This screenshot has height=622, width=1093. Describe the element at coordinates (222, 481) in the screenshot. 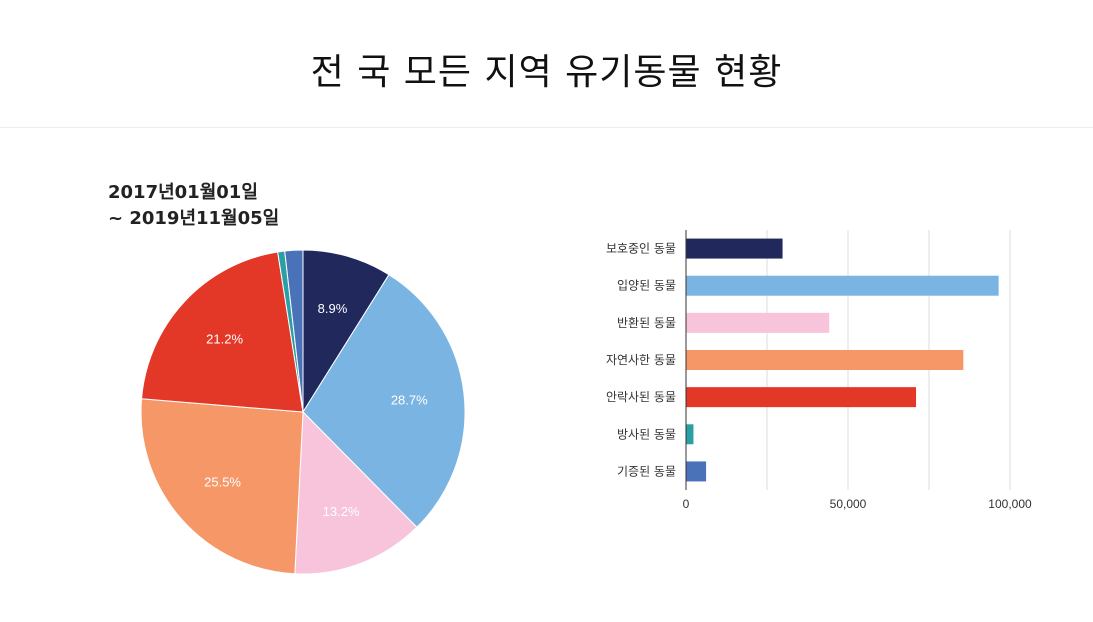

I see `pie-slice-label: 25.5%` at that location.